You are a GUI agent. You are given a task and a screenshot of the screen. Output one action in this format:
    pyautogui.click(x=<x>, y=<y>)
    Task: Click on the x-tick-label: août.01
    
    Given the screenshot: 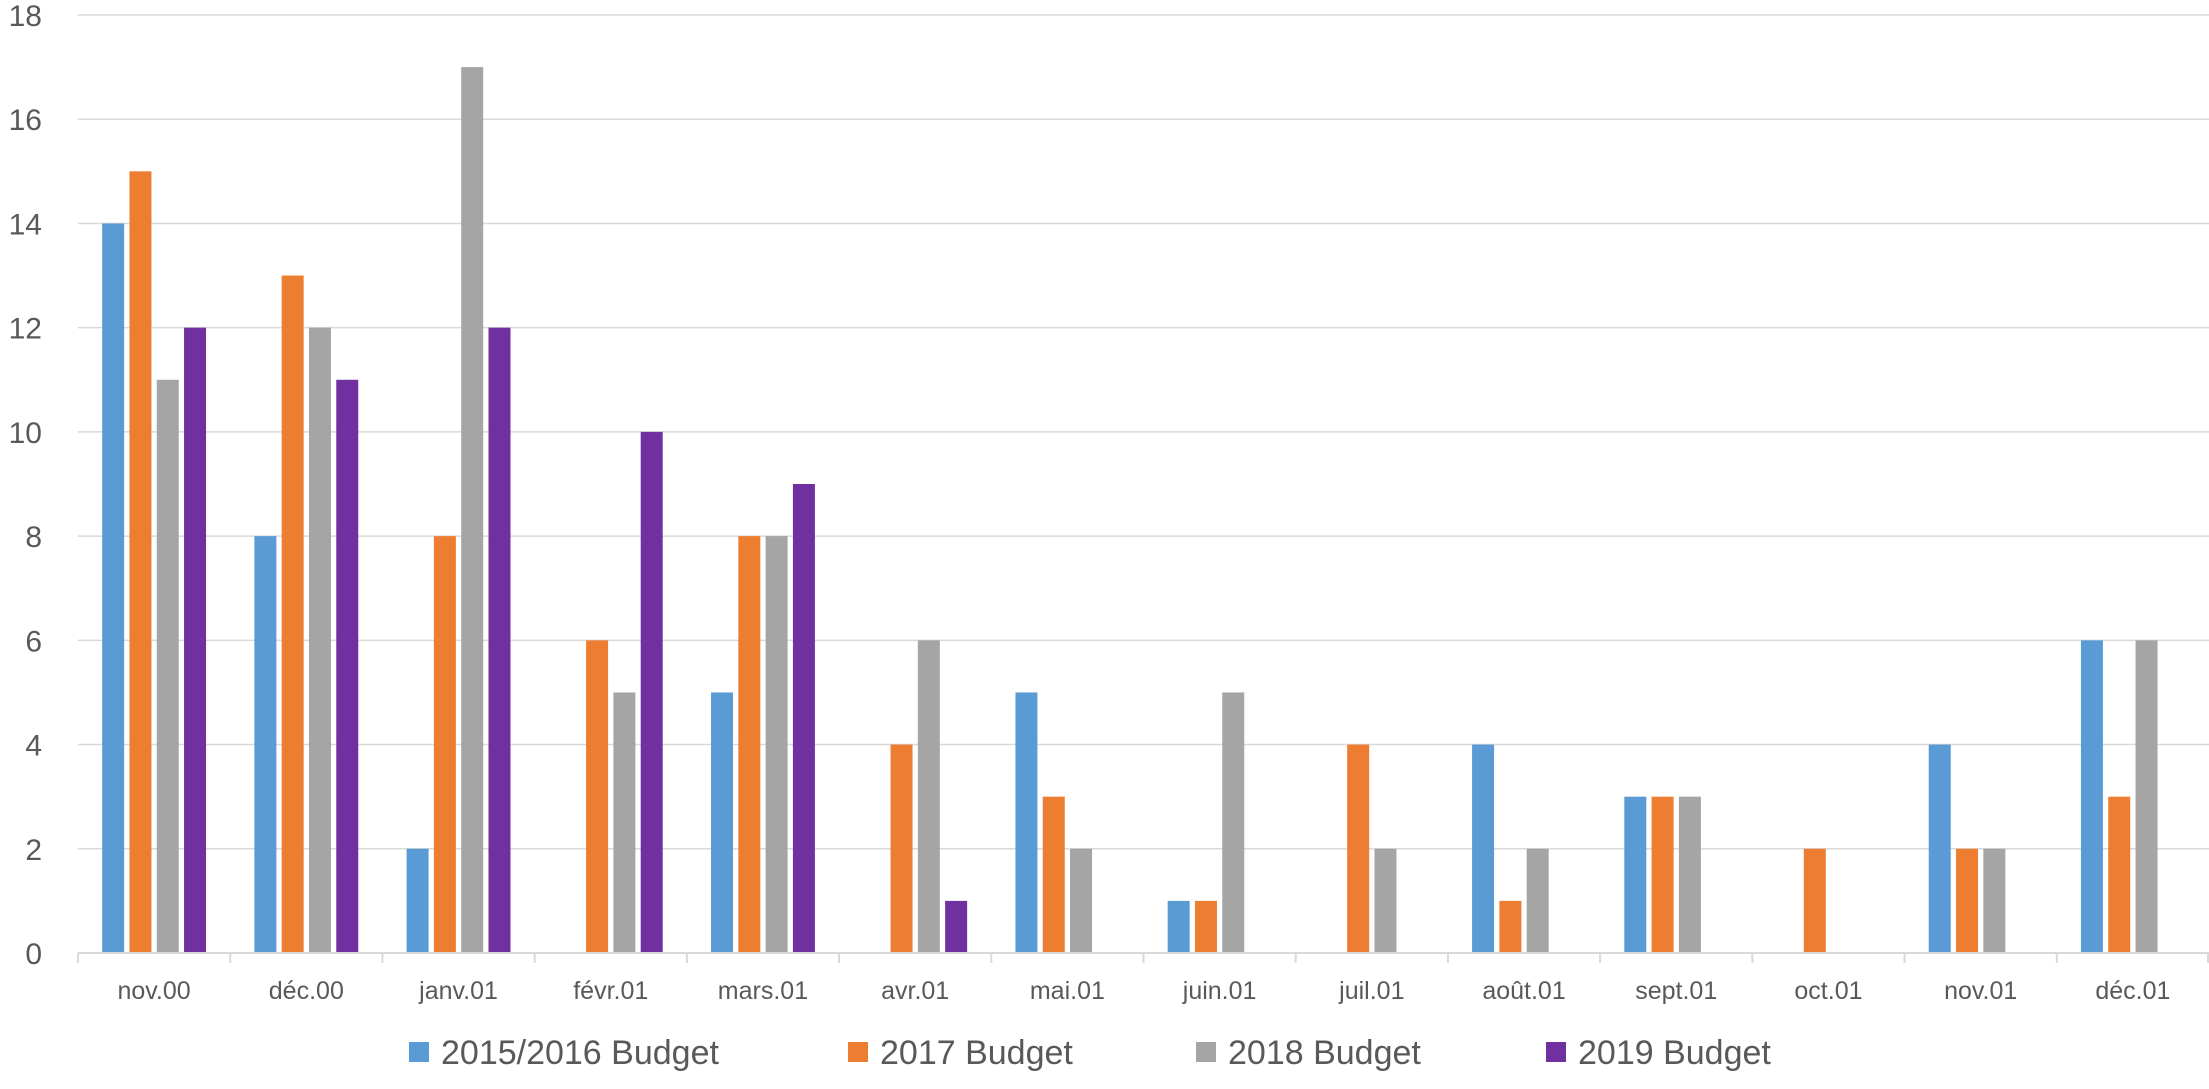 What is the action you would take?
    pyautogui.click(x=1523, y=991)
    